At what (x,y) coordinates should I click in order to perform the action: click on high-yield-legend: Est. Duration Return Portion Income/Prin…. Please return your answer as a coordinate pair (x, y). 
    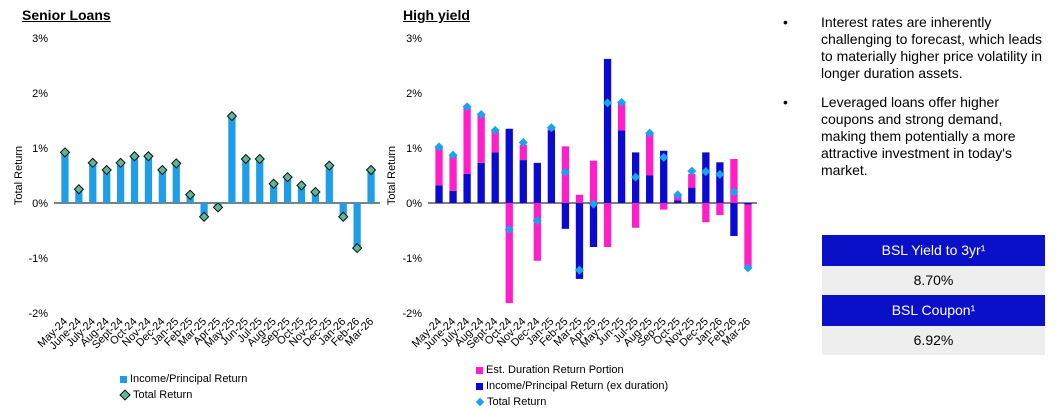
    Looking at the image, I should click on (572, 386).